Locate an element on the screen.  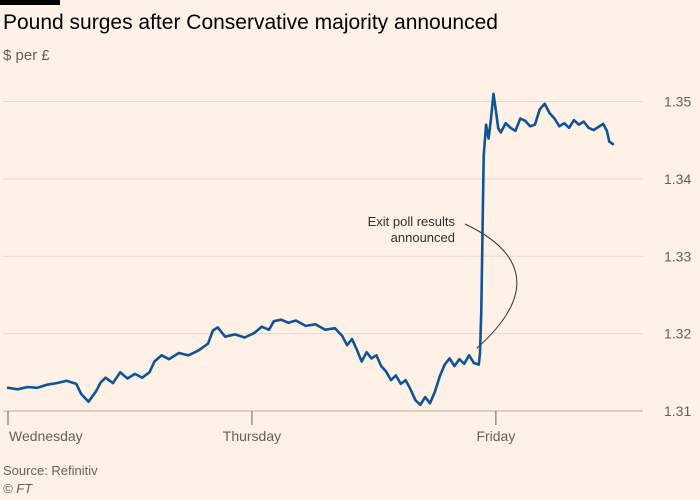
y-tick-label: 1.33 is located at coordinates (677, 256).